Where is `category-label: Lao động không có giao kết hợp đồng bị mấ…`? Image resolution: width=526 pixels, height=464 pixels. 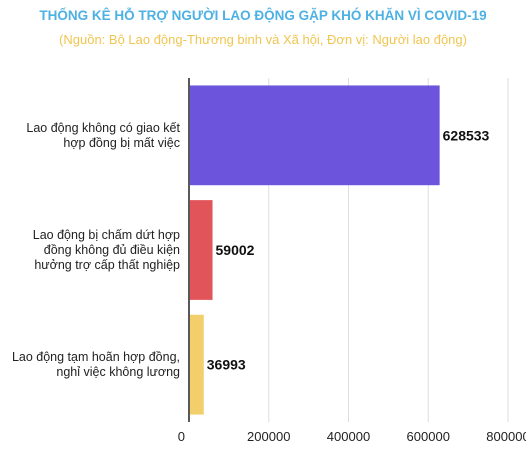 category-label: Lao động không có giao kết hợp đồng bị mấ… is located at coordinates (103, 135).